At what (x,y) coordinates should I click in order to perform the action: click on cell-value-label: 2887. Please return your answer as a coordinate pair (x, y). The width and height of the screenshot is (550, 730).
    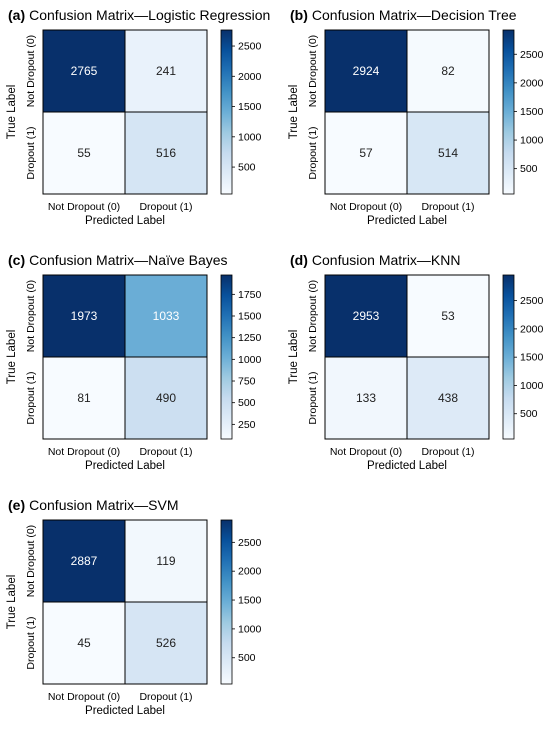
    Looking at the image, I should click on (84, 561).